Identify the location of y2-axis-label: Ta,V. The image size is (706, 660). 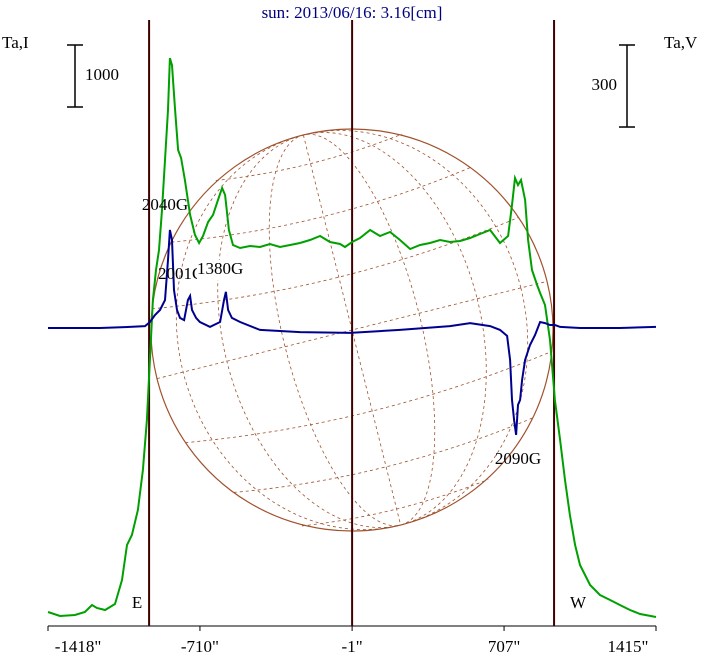
(681, 42).